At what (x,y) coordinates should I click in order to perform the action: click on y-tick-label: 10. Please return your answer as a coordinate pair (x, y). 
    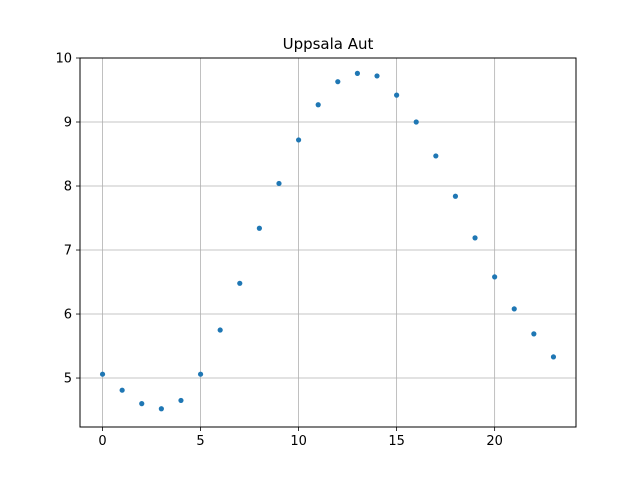
    Looking at the image, I should click on (63, 59).